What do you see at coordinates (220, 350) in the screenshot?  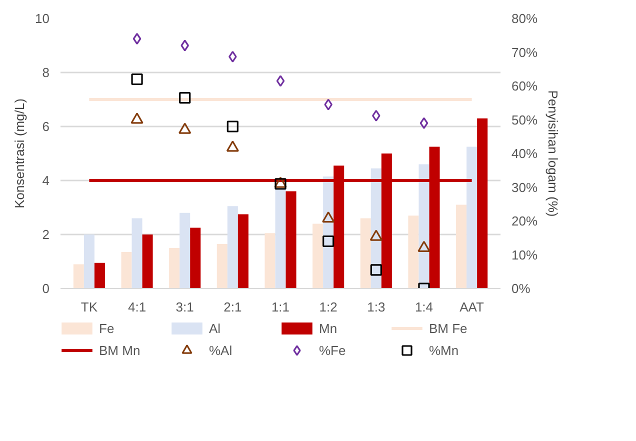 I see `legend-label: %Al` at bounding box center [220, 350].